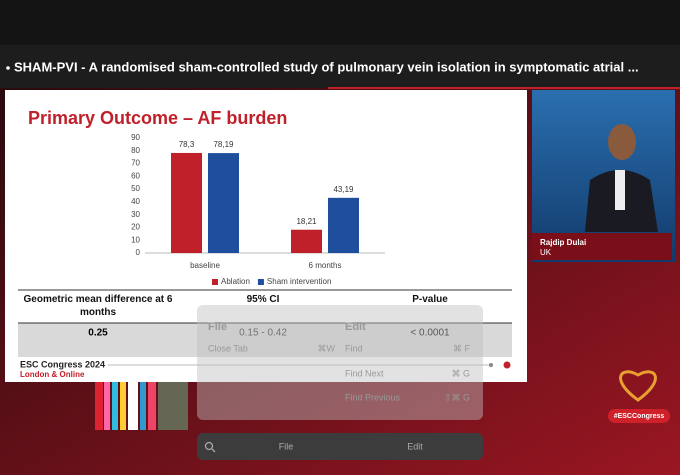 The width and height of the screenshot is (680, 475). What do you see at coordinates (306, 221) in the screenshot?
I see `value-label: 18,21` at bounding box center [306, 221].